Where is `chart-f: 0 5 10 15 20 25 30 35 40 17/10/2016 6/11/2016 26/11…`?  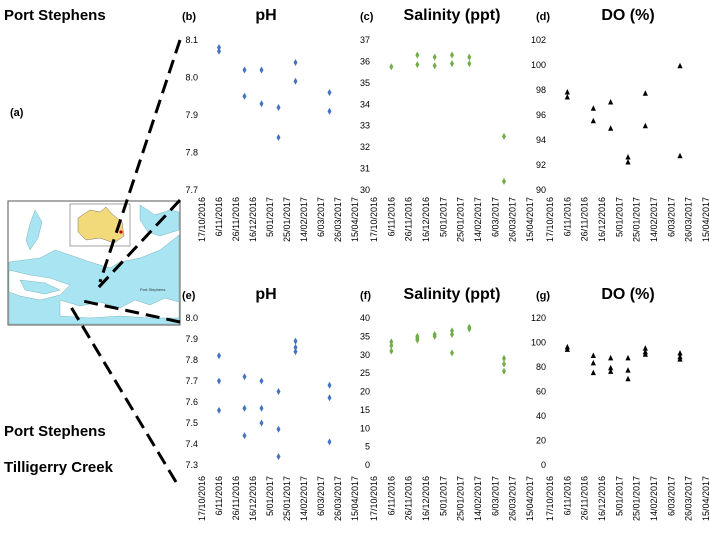 chart-f: 0 5 10 15 20 25 30 35 40 17/10/2016 6/11/2016 26/11… is located at coordinates (447, 417).